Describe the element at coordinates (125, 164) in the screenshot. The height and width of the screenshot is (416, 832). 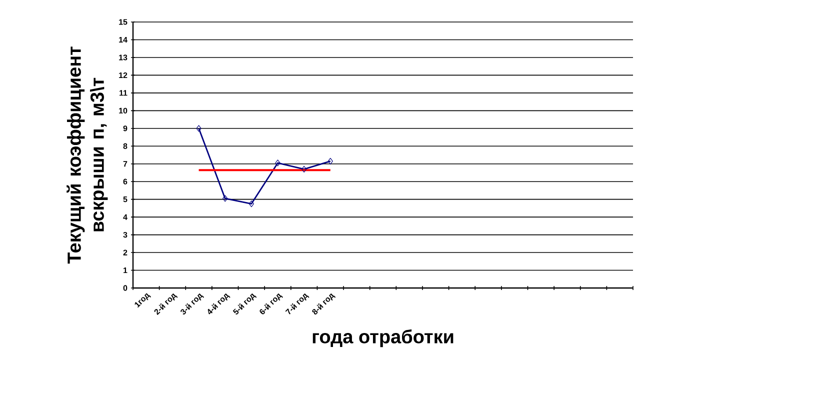
I see `y-tick-label: 7` at that location.